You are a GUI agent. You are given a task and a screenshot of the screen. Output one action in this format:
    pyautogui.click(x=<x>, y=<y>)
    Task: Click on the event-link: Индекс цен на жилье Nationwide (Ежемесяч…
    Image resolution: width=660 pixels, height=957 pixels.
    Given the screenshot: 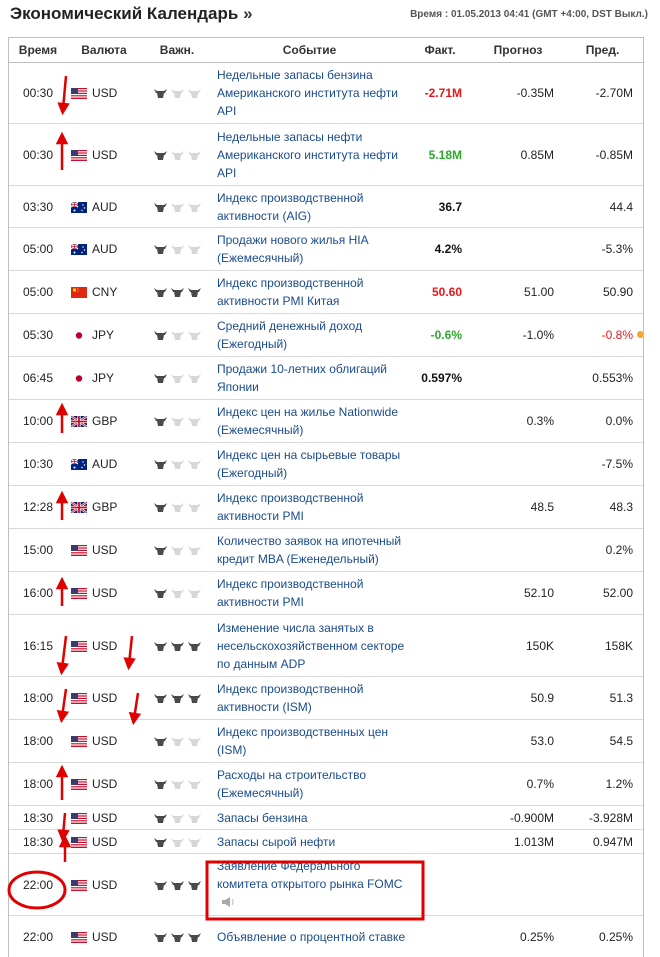 What is the action you would take?
    pyautogui.click(x=307, y=421)
    